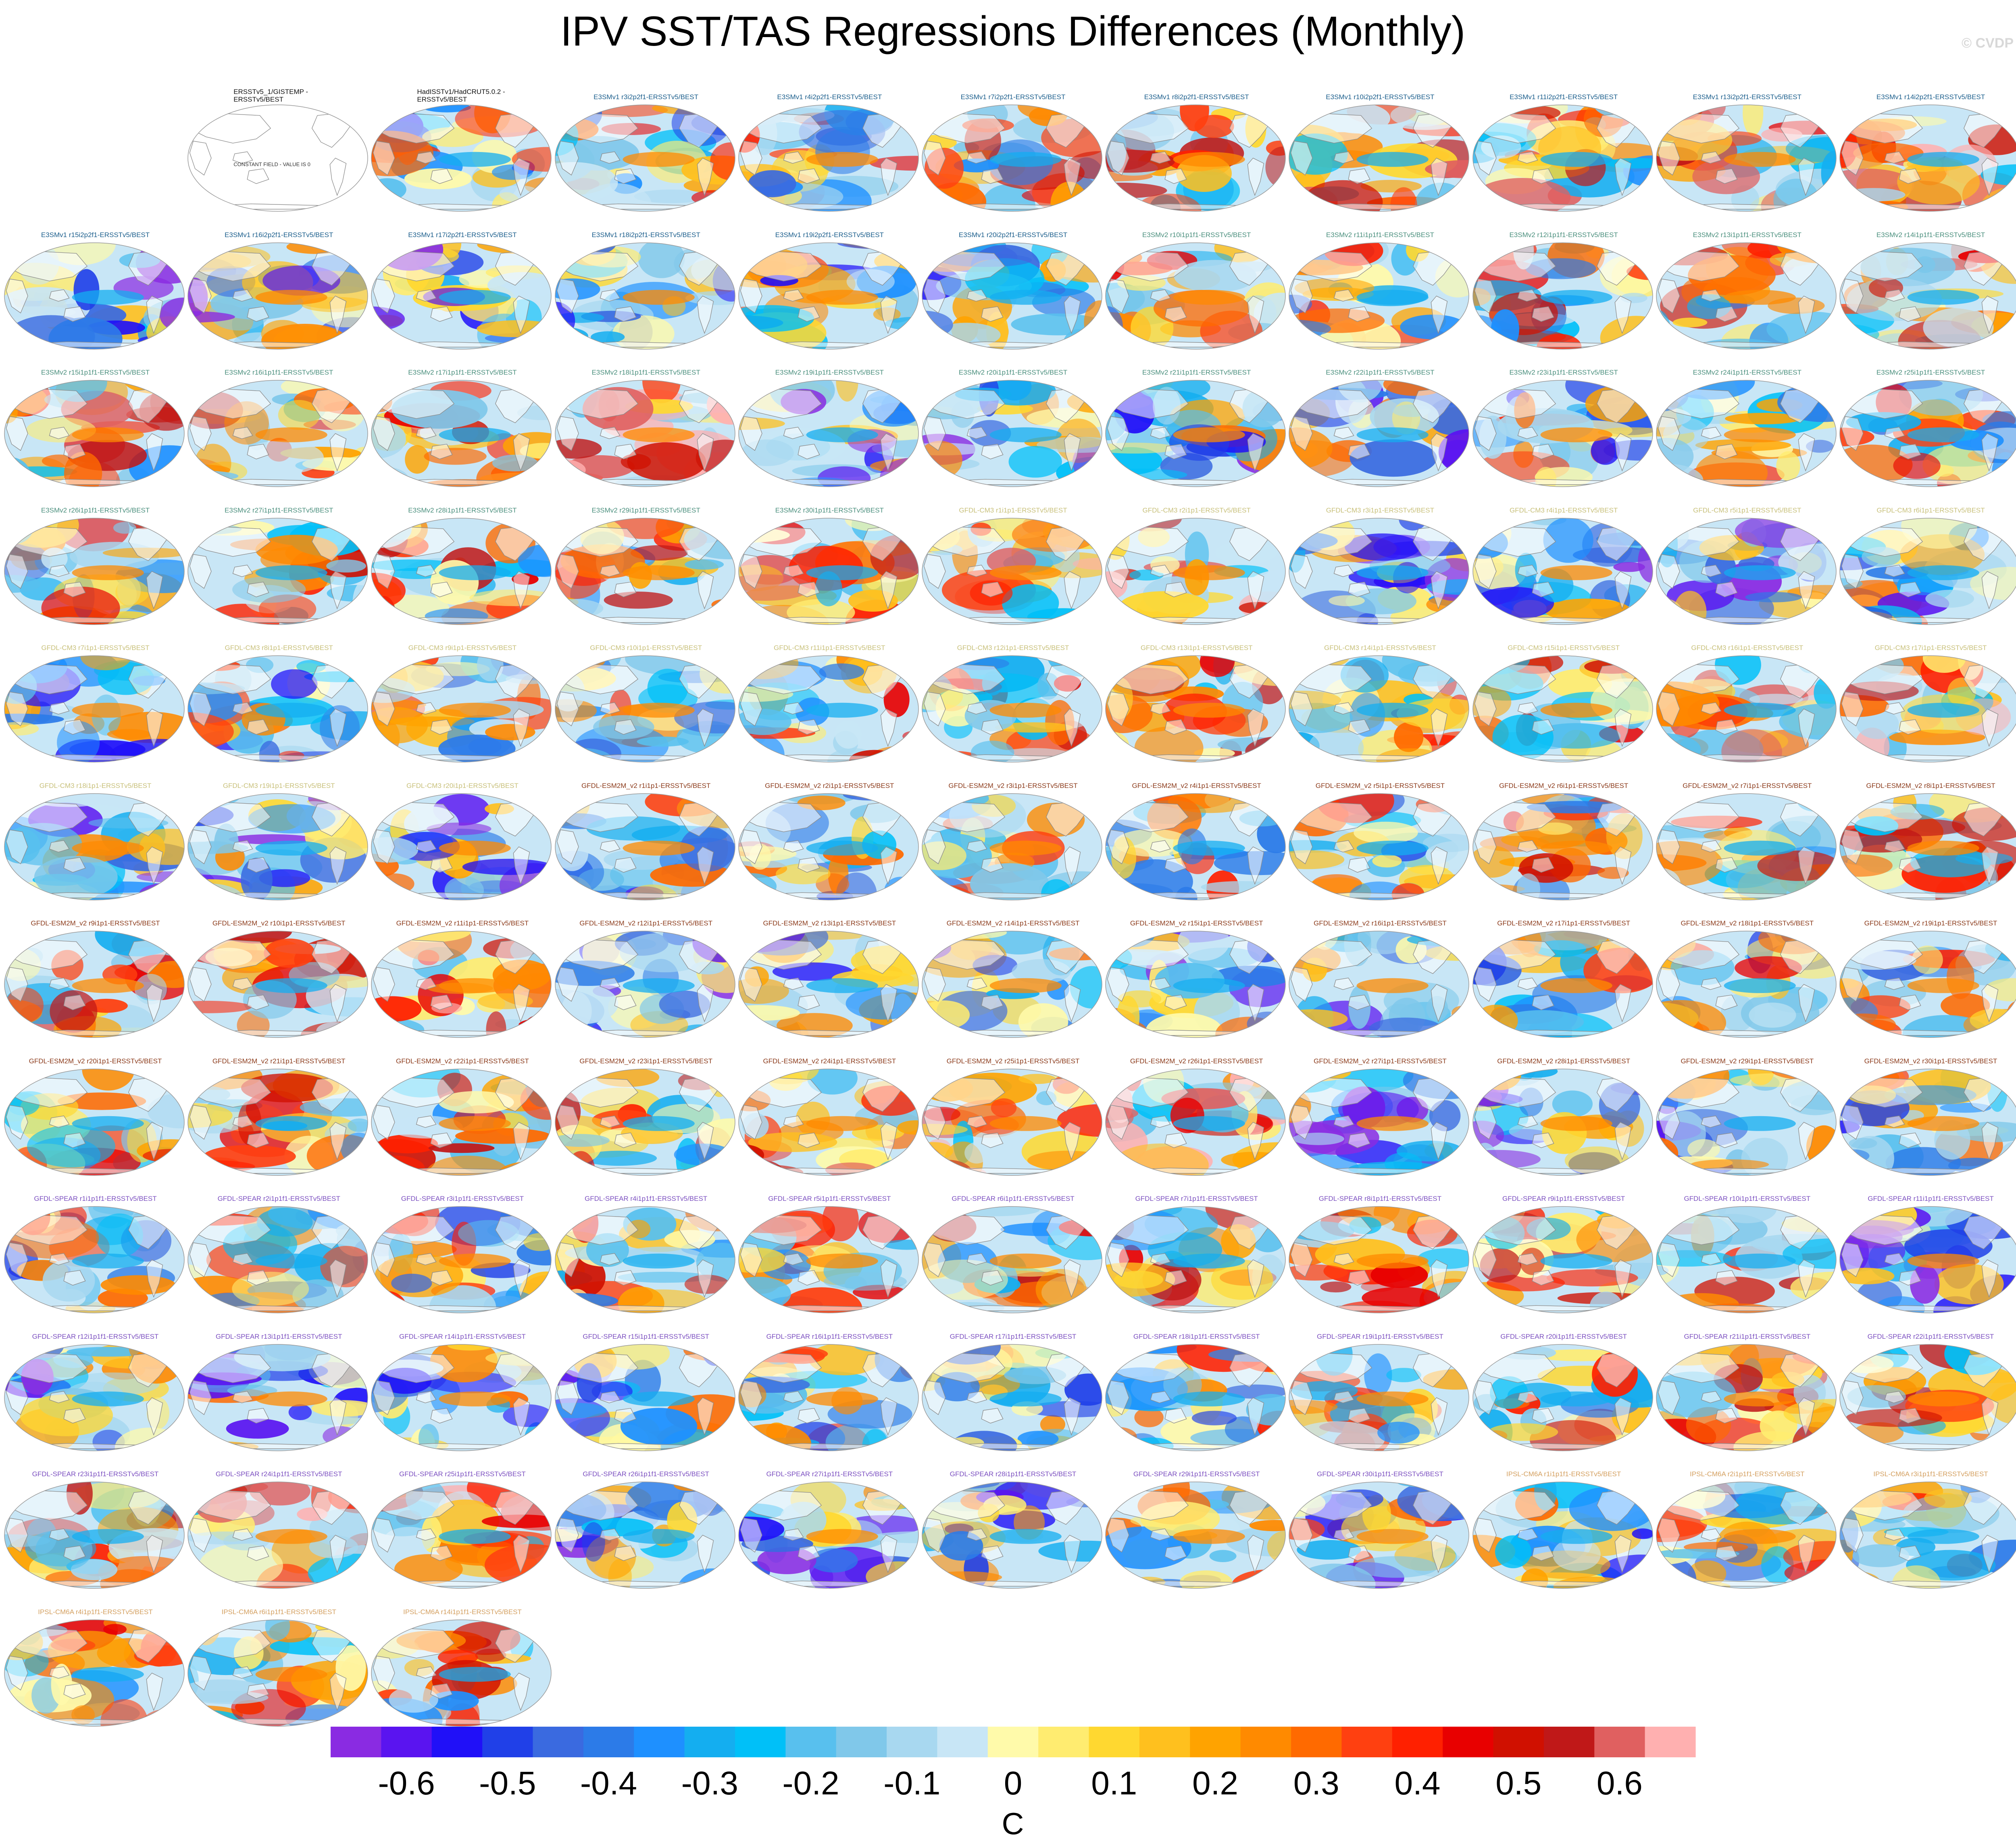  What do you see at coordinates (463, 1535) in the screenshot?
I see `map-panel: GFDL-SPEAR r25i1p1f1-ERSSTv5/BEST` at bounding box center [463, 1535].